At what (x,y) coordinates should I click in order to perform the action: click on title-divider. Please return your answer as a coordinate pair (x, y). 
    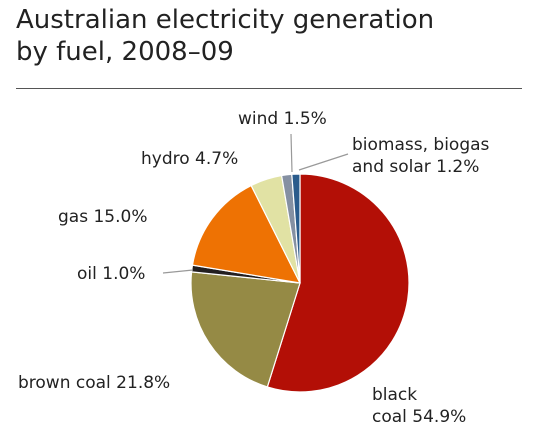
    Looking at the image, I should click on (269, 88).